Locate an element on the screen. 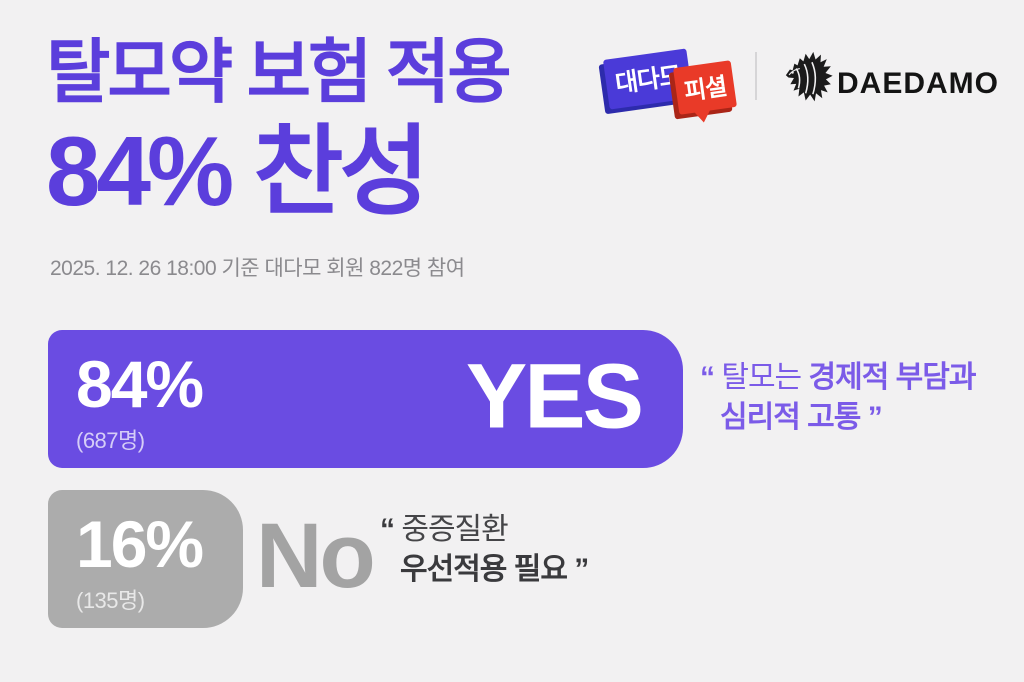  no-quote-regular-text: 중증질환 is located at coordinates (454, 529).